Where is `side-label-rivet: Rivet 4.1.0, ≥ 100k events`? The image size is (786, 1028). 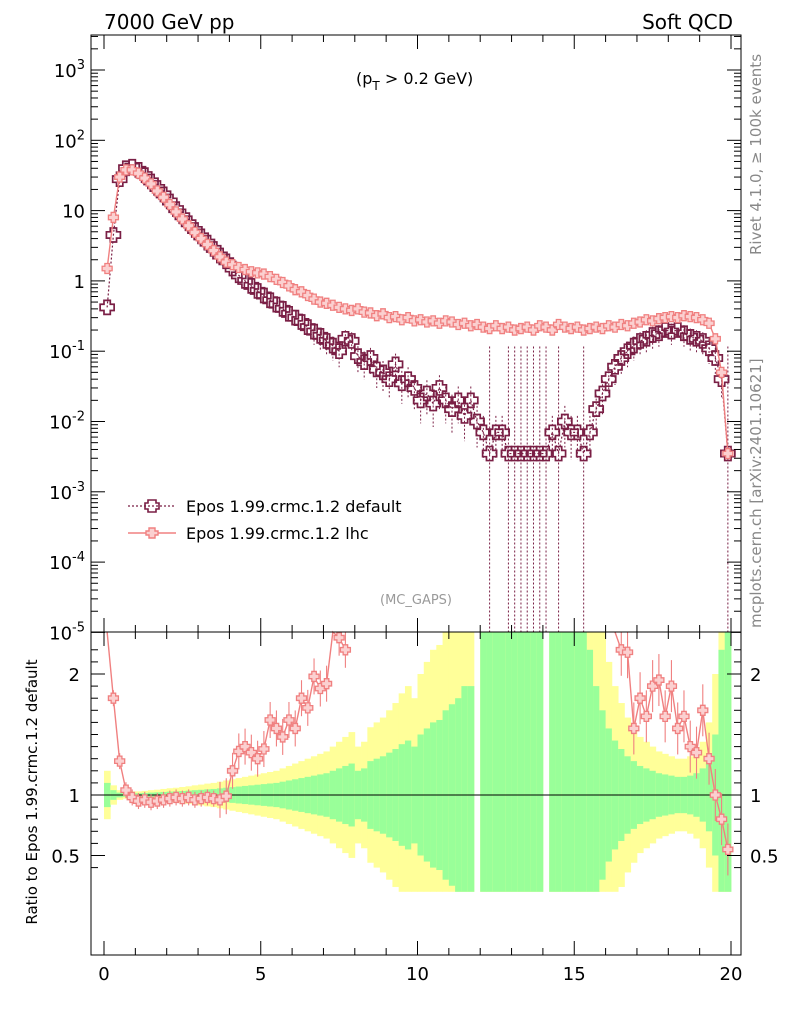 side-label-rivet: Rivet 4.1.0, ≥ 100k events is located at coordinates (756, 154).